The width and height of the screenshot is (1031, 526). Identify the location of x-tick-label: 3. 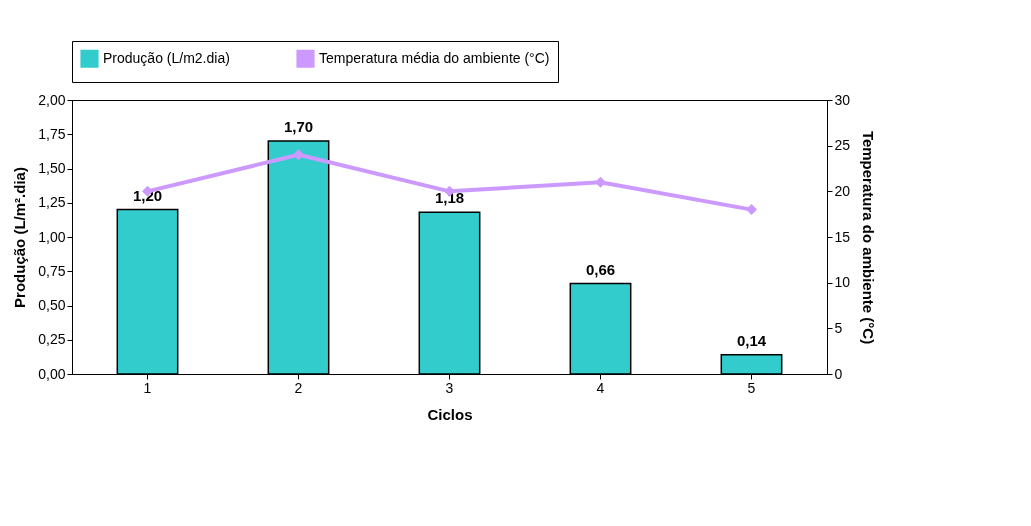
(449, 387).